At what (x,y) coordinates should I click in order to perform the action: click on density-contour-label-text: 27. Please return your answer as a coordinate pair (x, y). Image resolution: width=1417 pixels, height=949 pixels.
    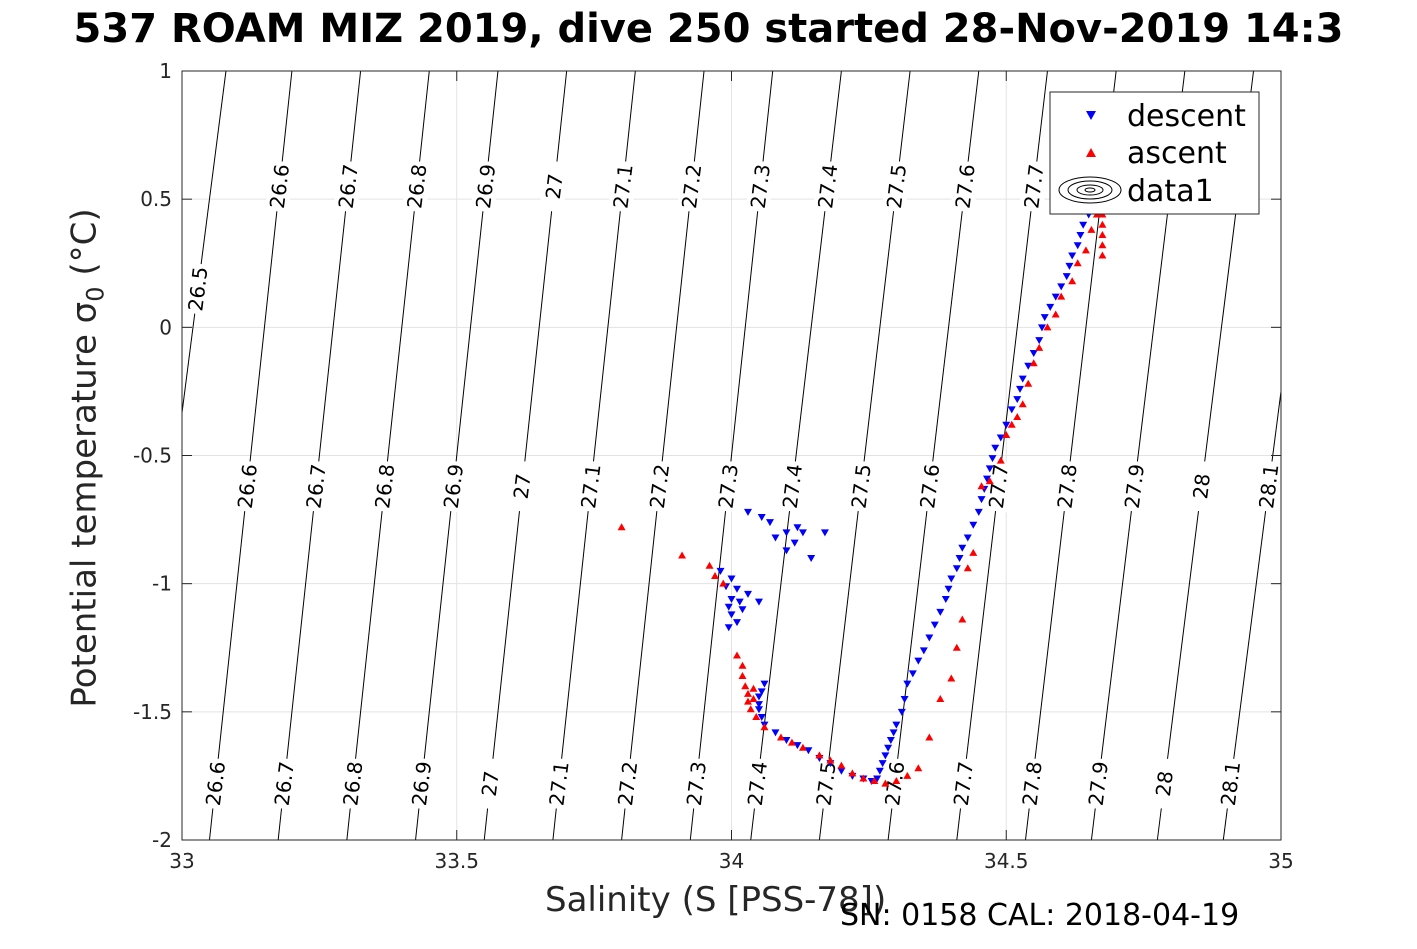
    Looking at the image, I should click on (554, 186).